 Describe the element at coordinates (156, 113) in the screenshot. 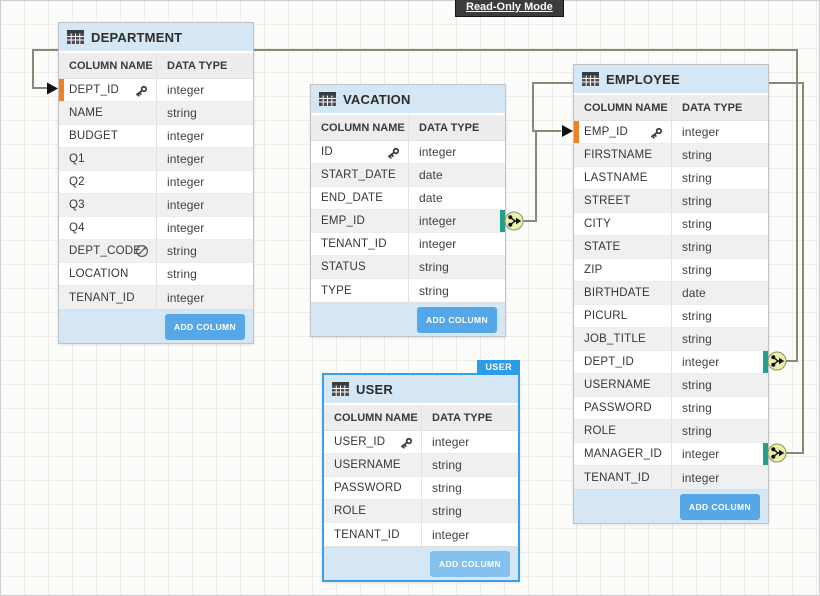

I see `table-row: NAME string` at that location.